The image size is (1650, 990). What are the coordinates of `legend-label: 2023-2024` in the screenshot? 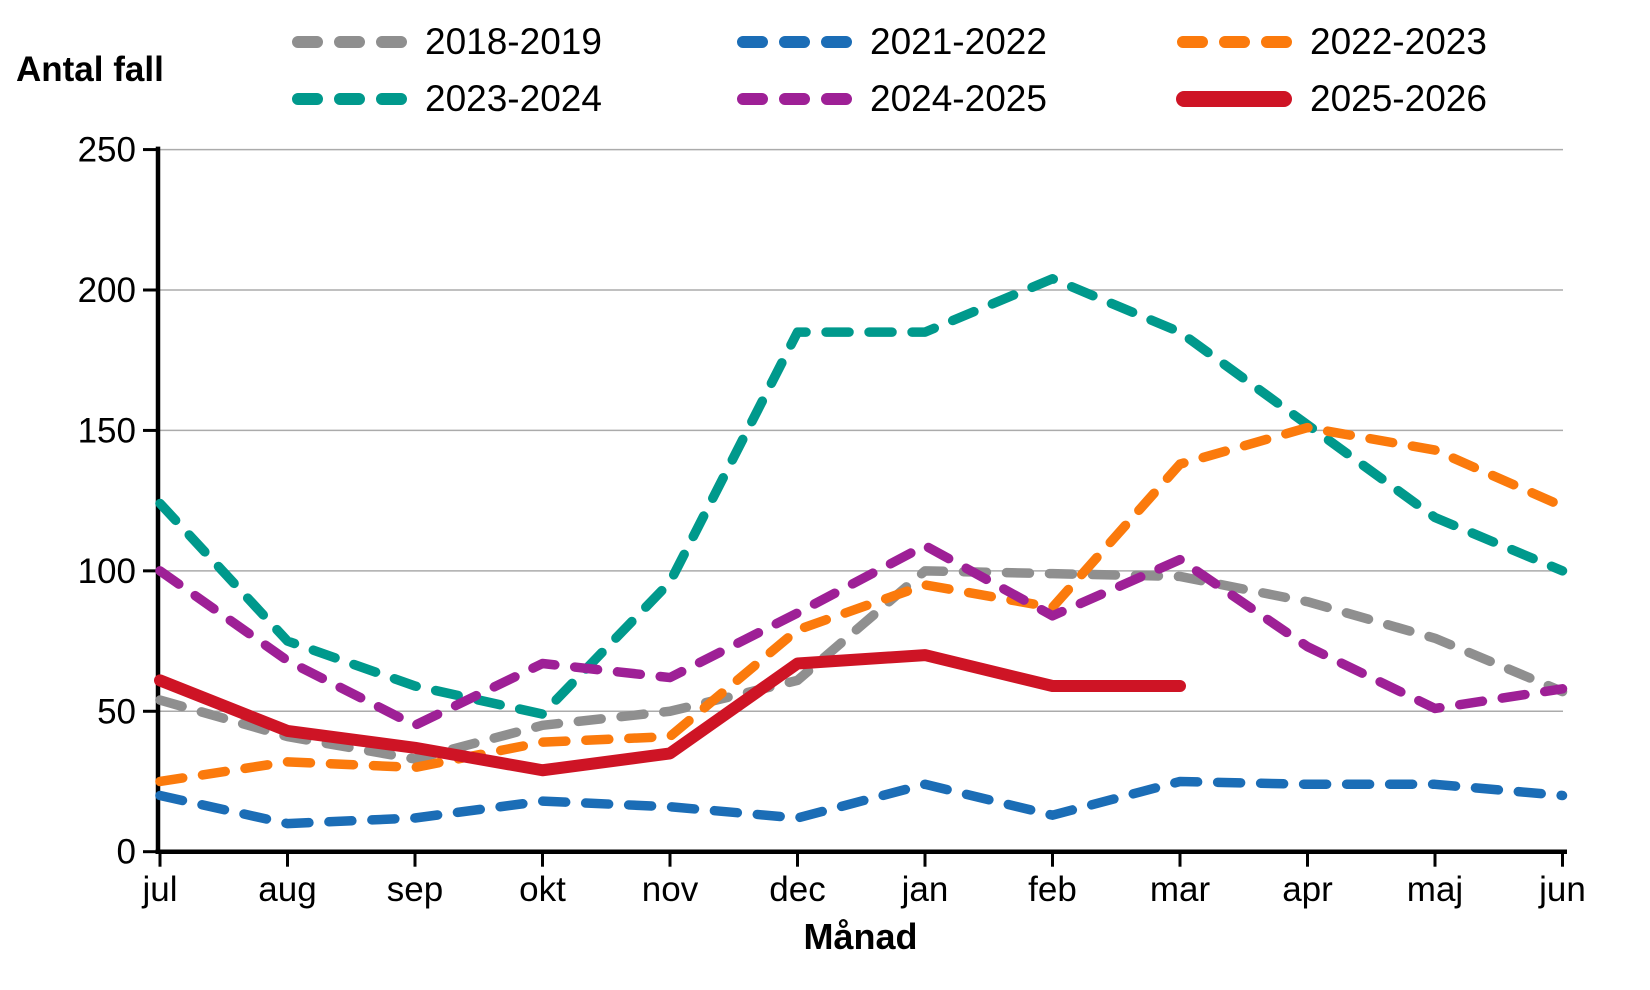 It's located at (513, 98).